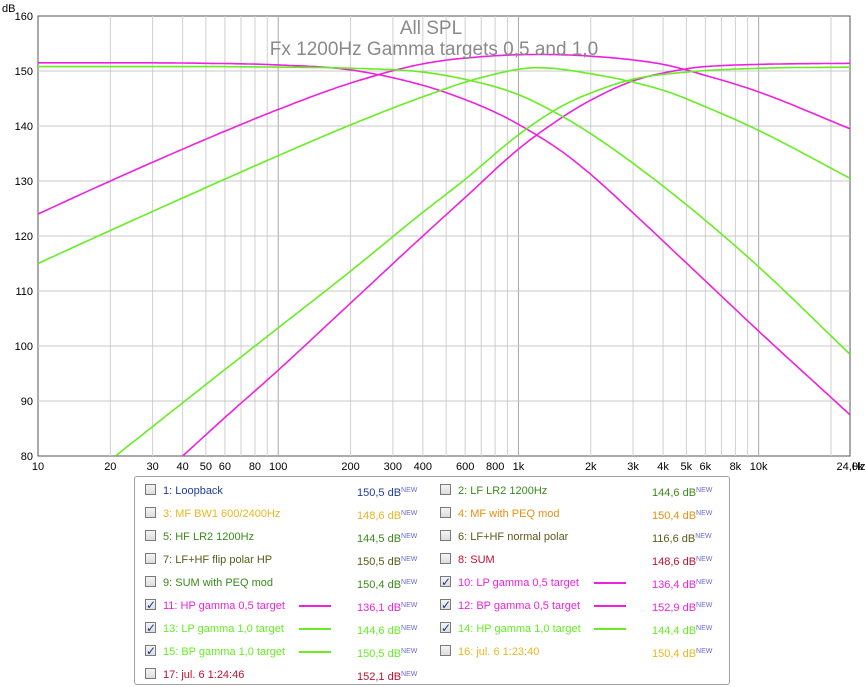 The height and width of the screenshot is (687, 866). What do you see at coordinates (509, 514) in the screenshot?
I see `legend-label: 4: MF with PEQ mod` at bounding box center [509, 514].